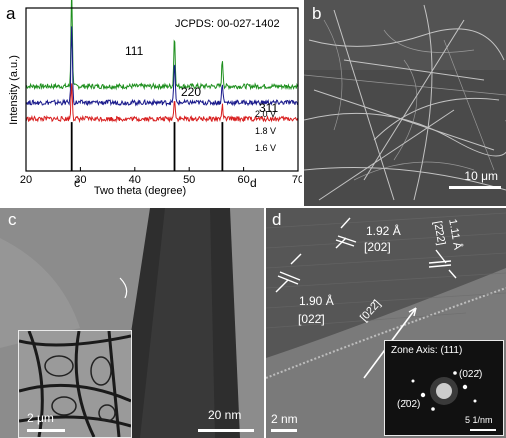 Image resolution: width=506 pixels, height=438 pixels. What do you see at coordinates (265, 148) in the screenshot?
I see `legend-1-6v: 1.6 V` at bounding box center [265, 148].